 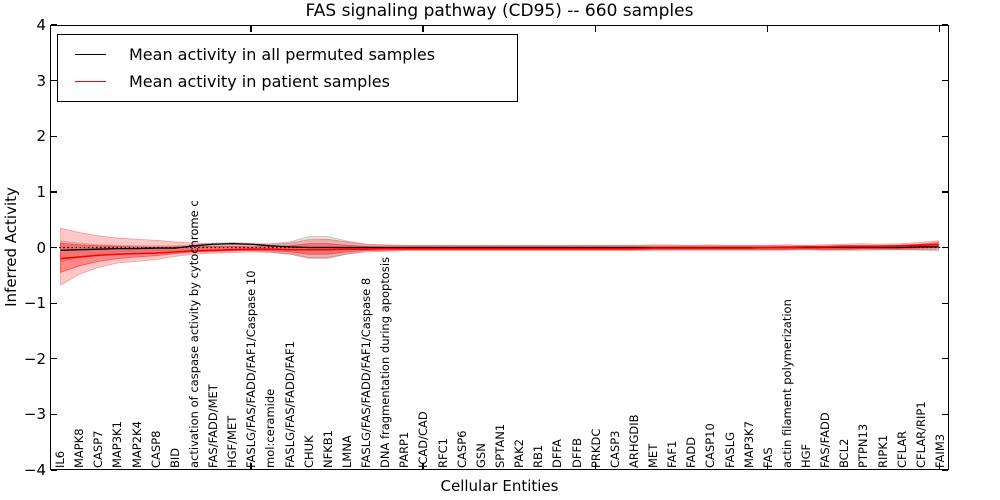 What do you see at coordinates (41, 247) in the screenshot?
I see `y-tick-label: 0` at bounding box center [41, 247].